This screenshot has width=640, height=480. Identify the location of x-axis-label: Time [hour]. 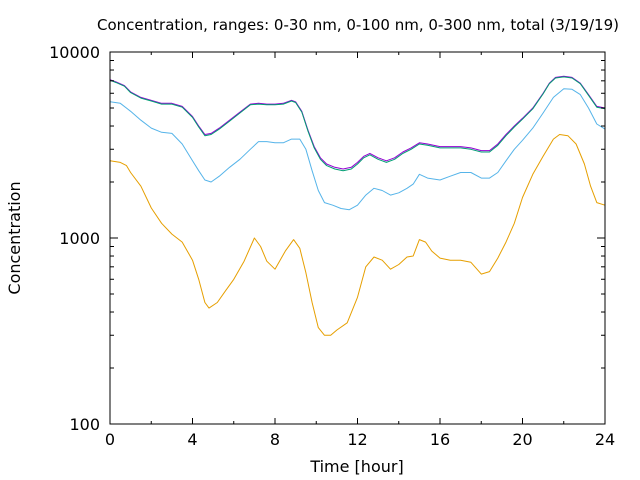
(356, 466).